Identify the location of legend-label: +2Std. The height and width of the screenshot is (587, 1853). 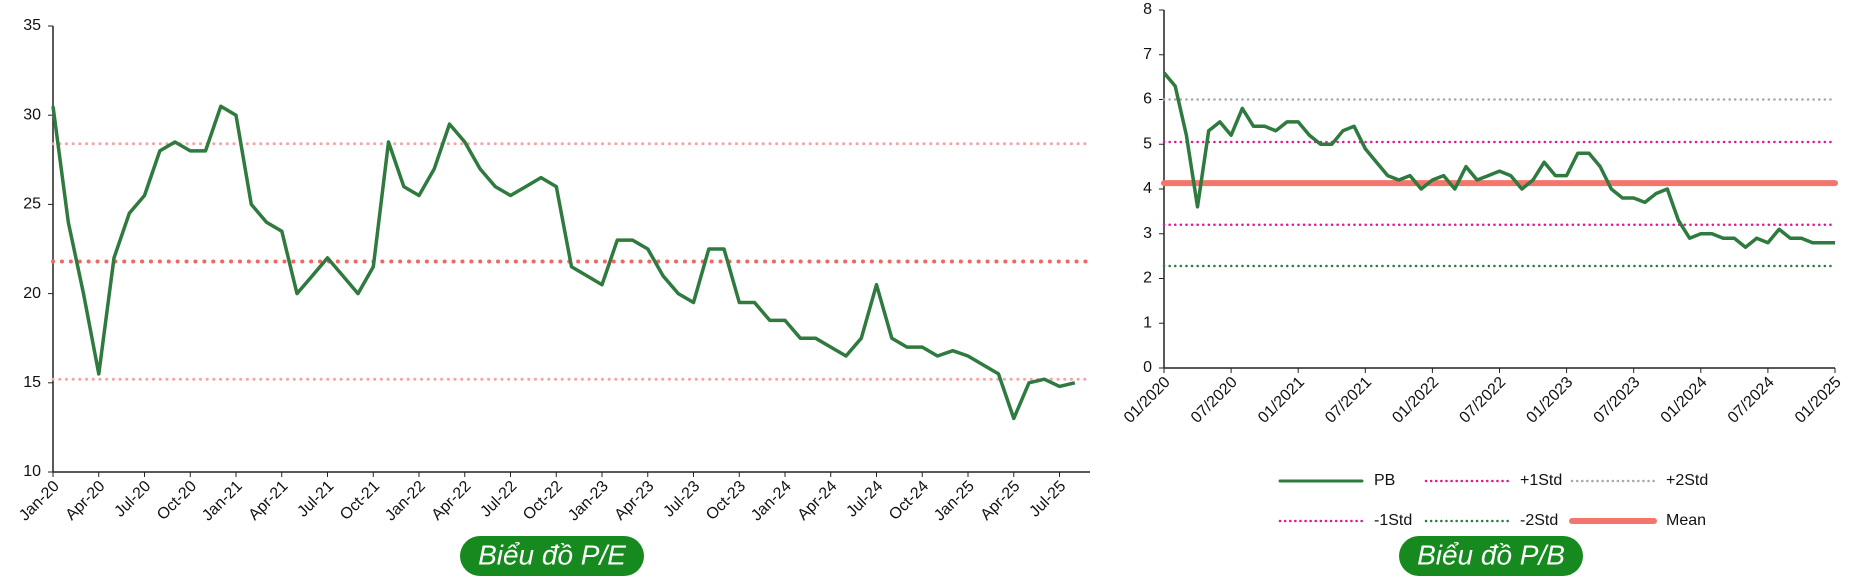
(1687, 480).